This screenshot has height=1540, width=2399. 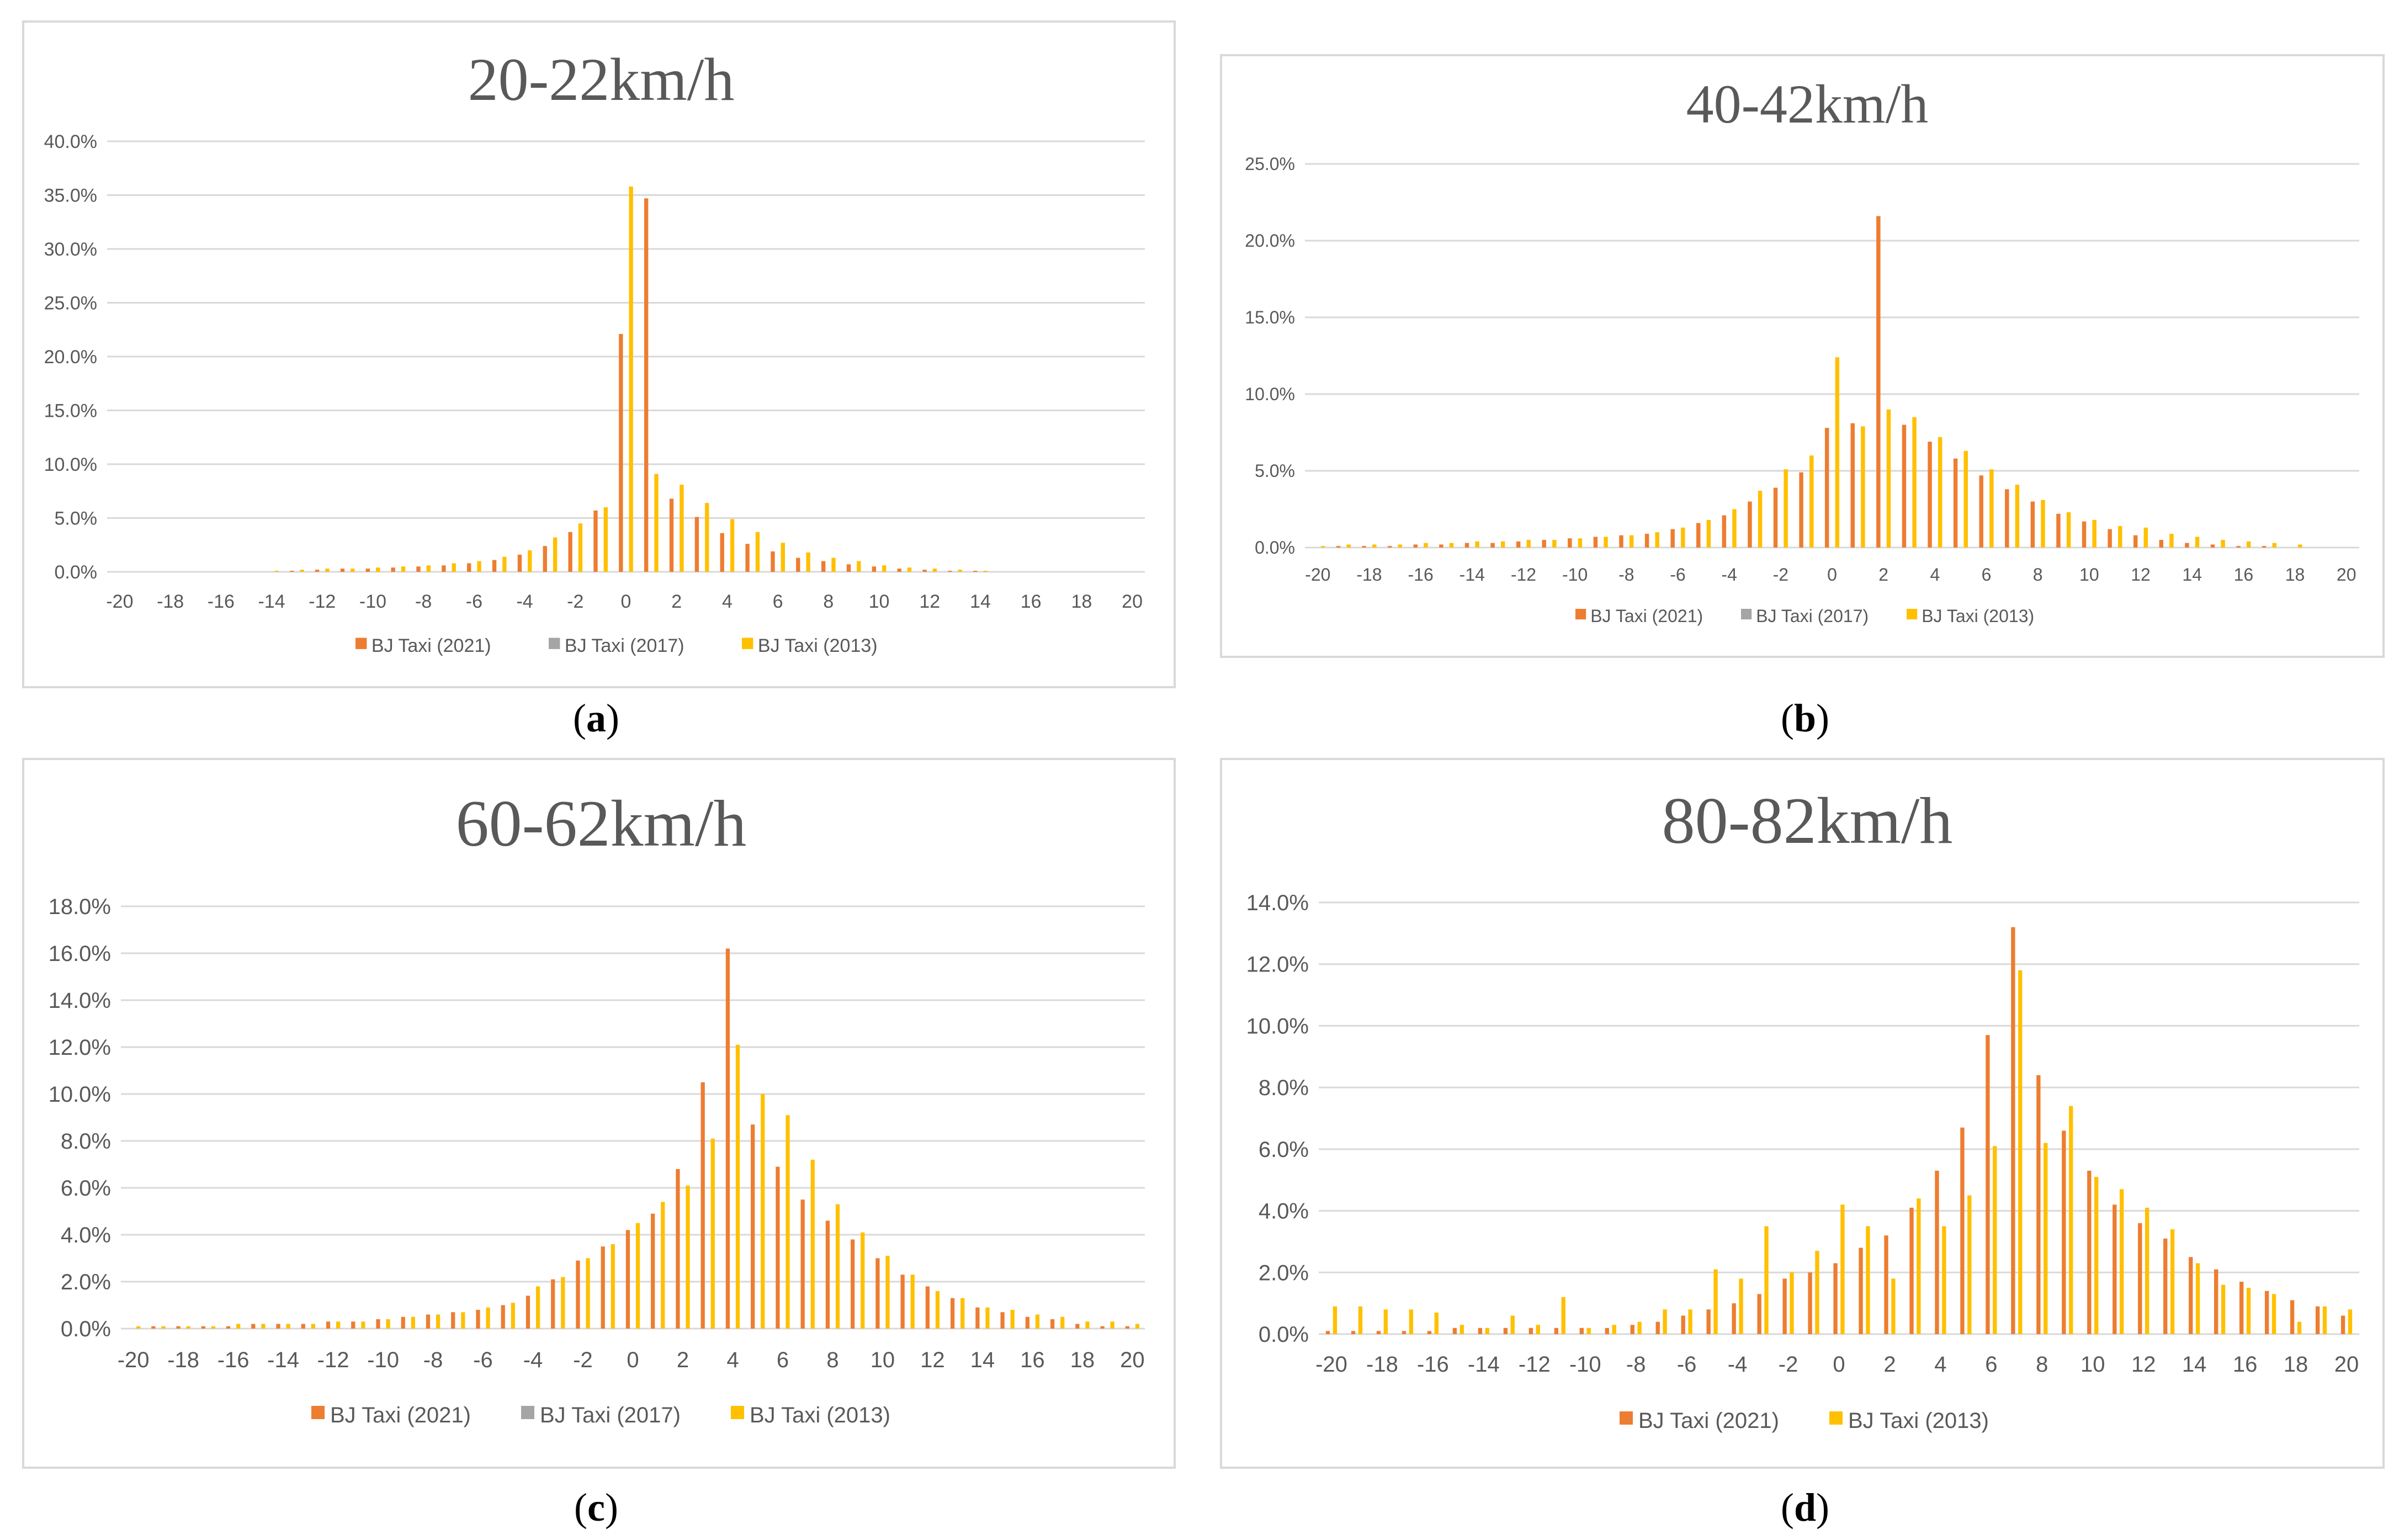 What do you see at coordinates (424, 601) in the screenshot?
I see `x-tick-label-a: -8` at bounding box center [424, 601].